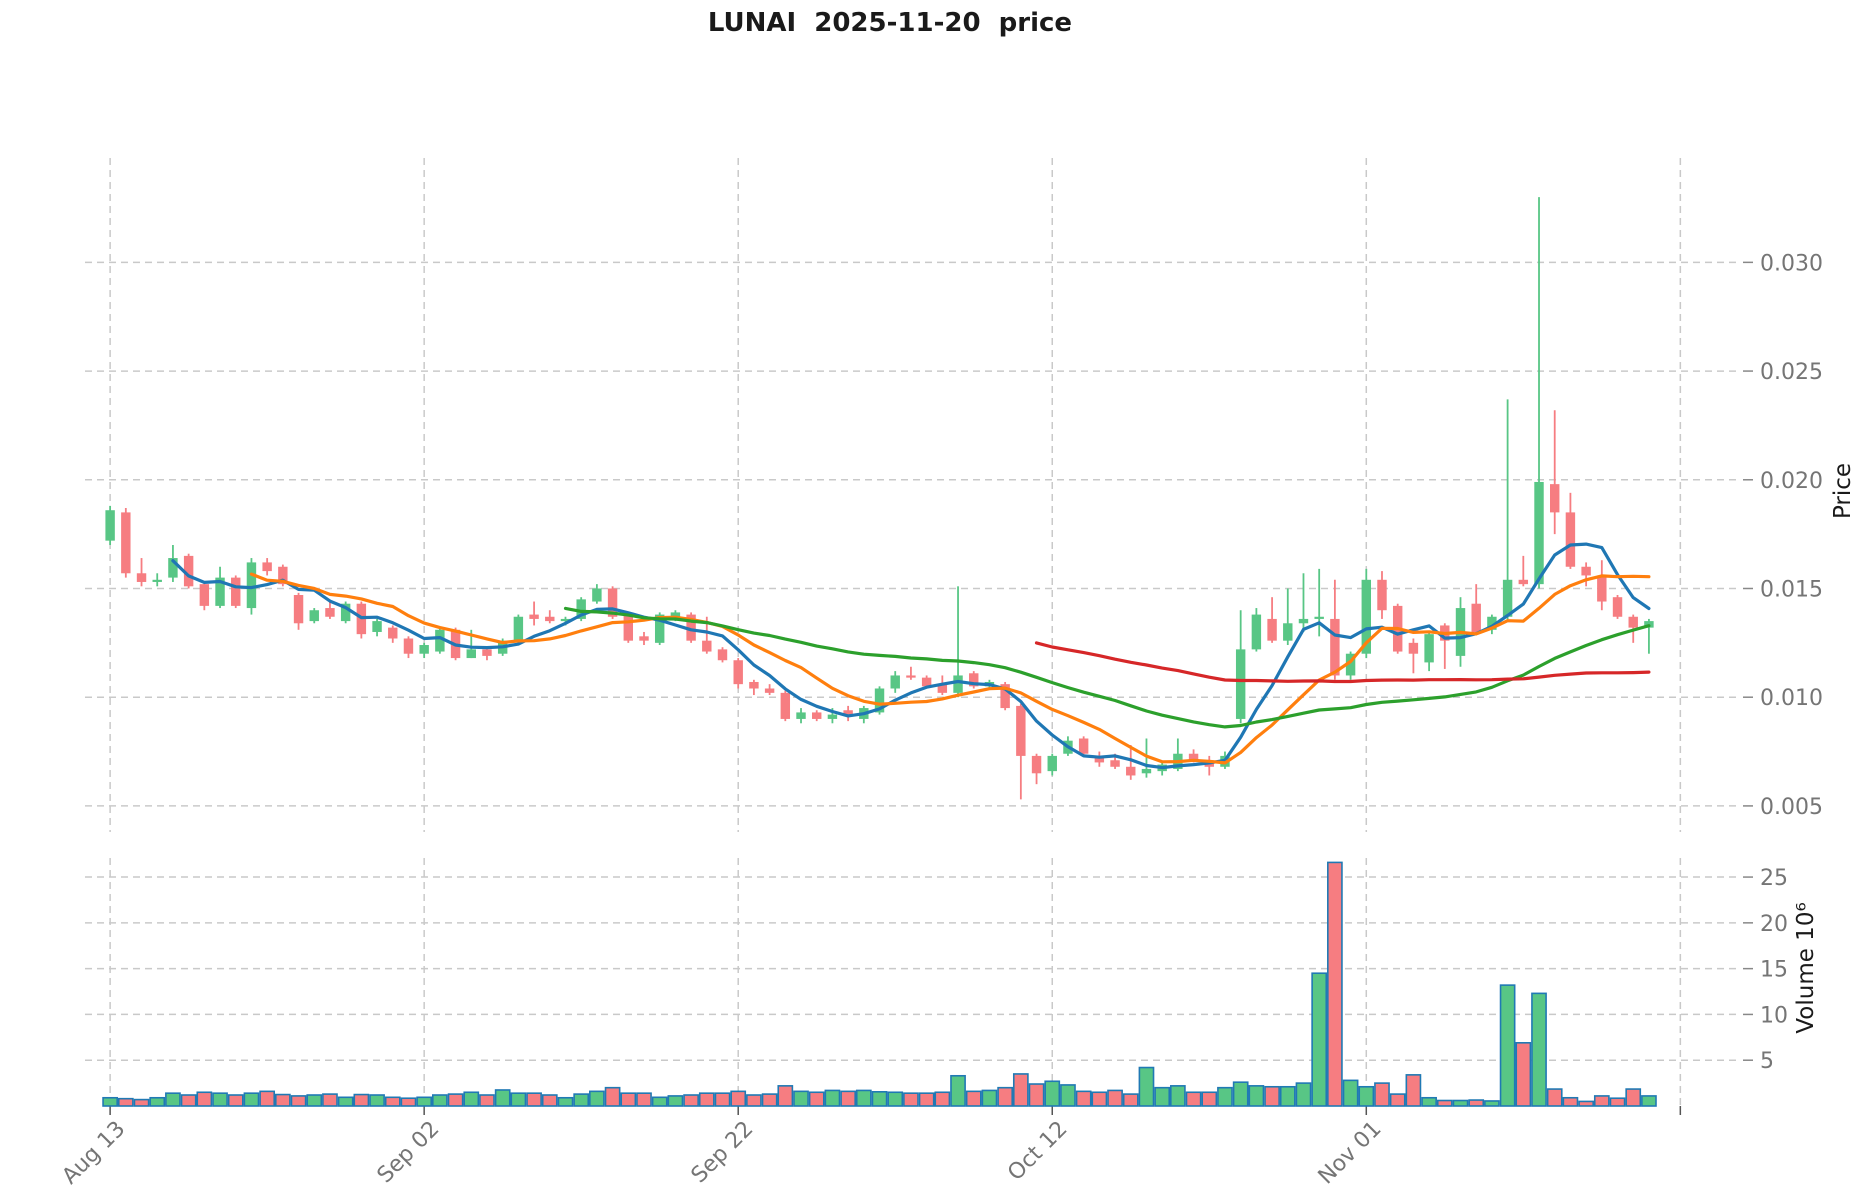 Image resolution: width=1860 pixels, height=1202 pixels. I want to click on volume-tick-label: 10, so click(1774, 1015).